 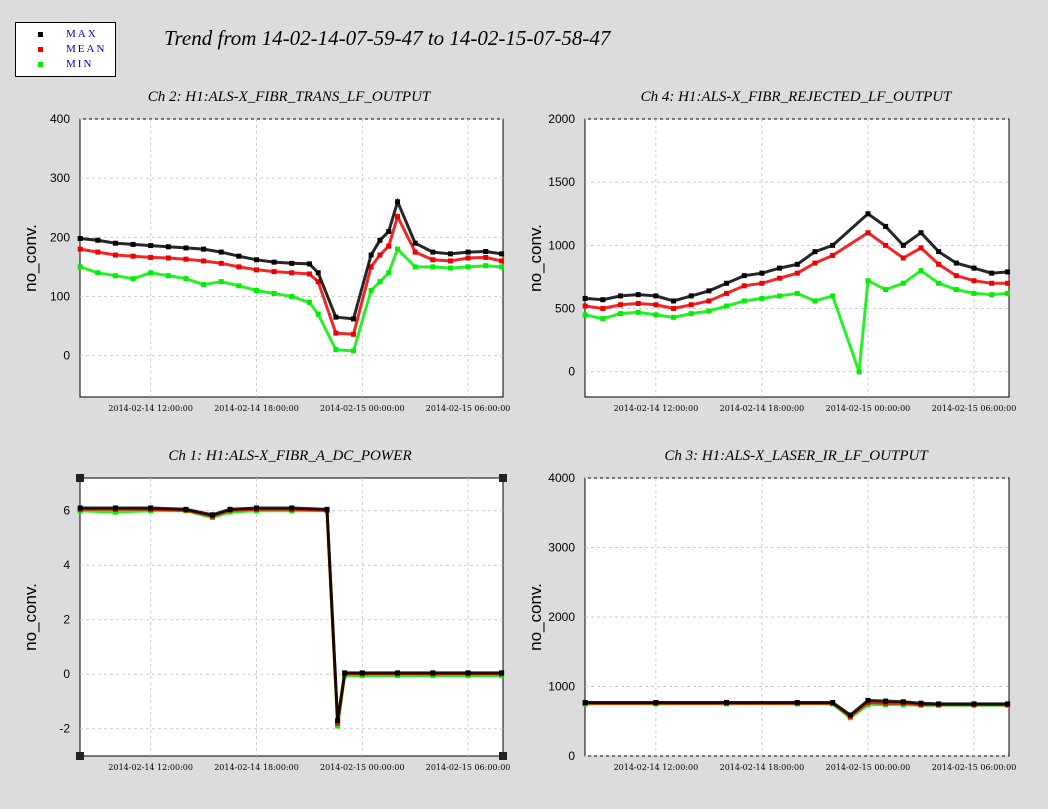 What do you see at coordinates (290, 97) in the screenshot?
I see `chart-title: Ch 2: H1:ALS-X_FIBR_TRANS_LF_OUTPUT` at bounding box center [290, 97].